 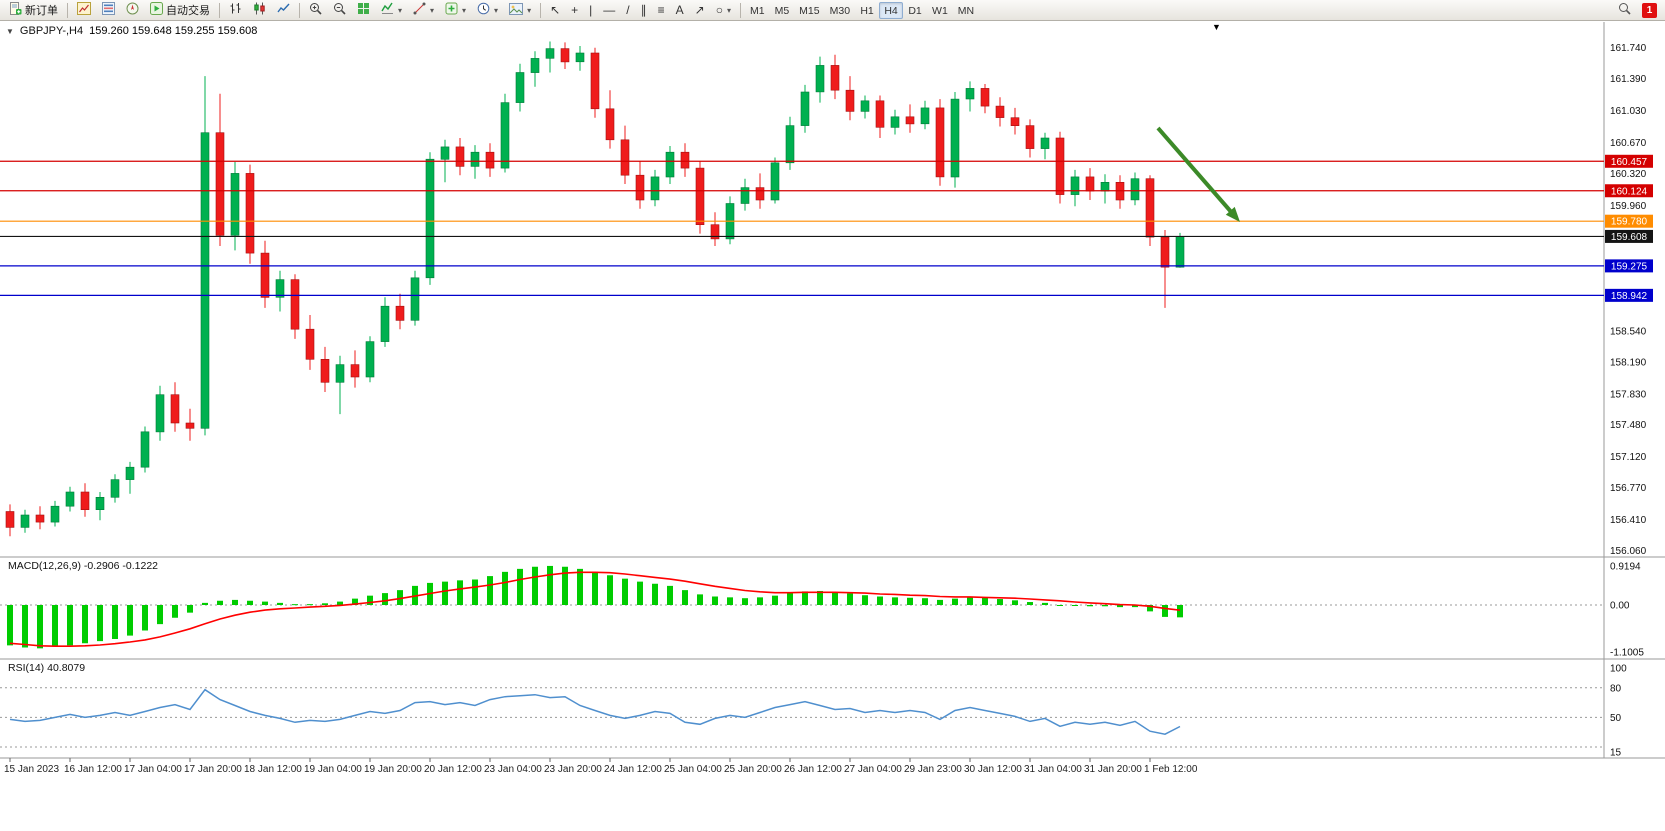 I want to click on timeframe-mn-button: MN, so click(x=966, y=10).